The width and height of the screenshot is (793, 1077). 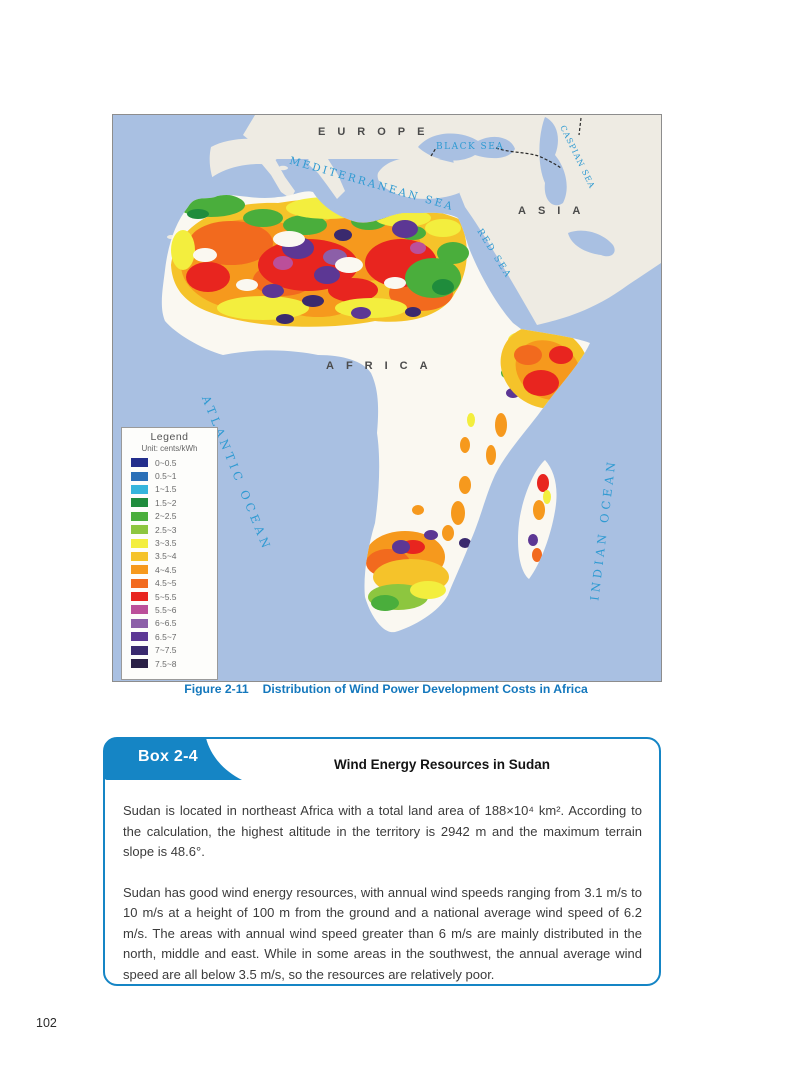 I want to click on legend-entry: 7~7.5, so click(x=174, y=649).